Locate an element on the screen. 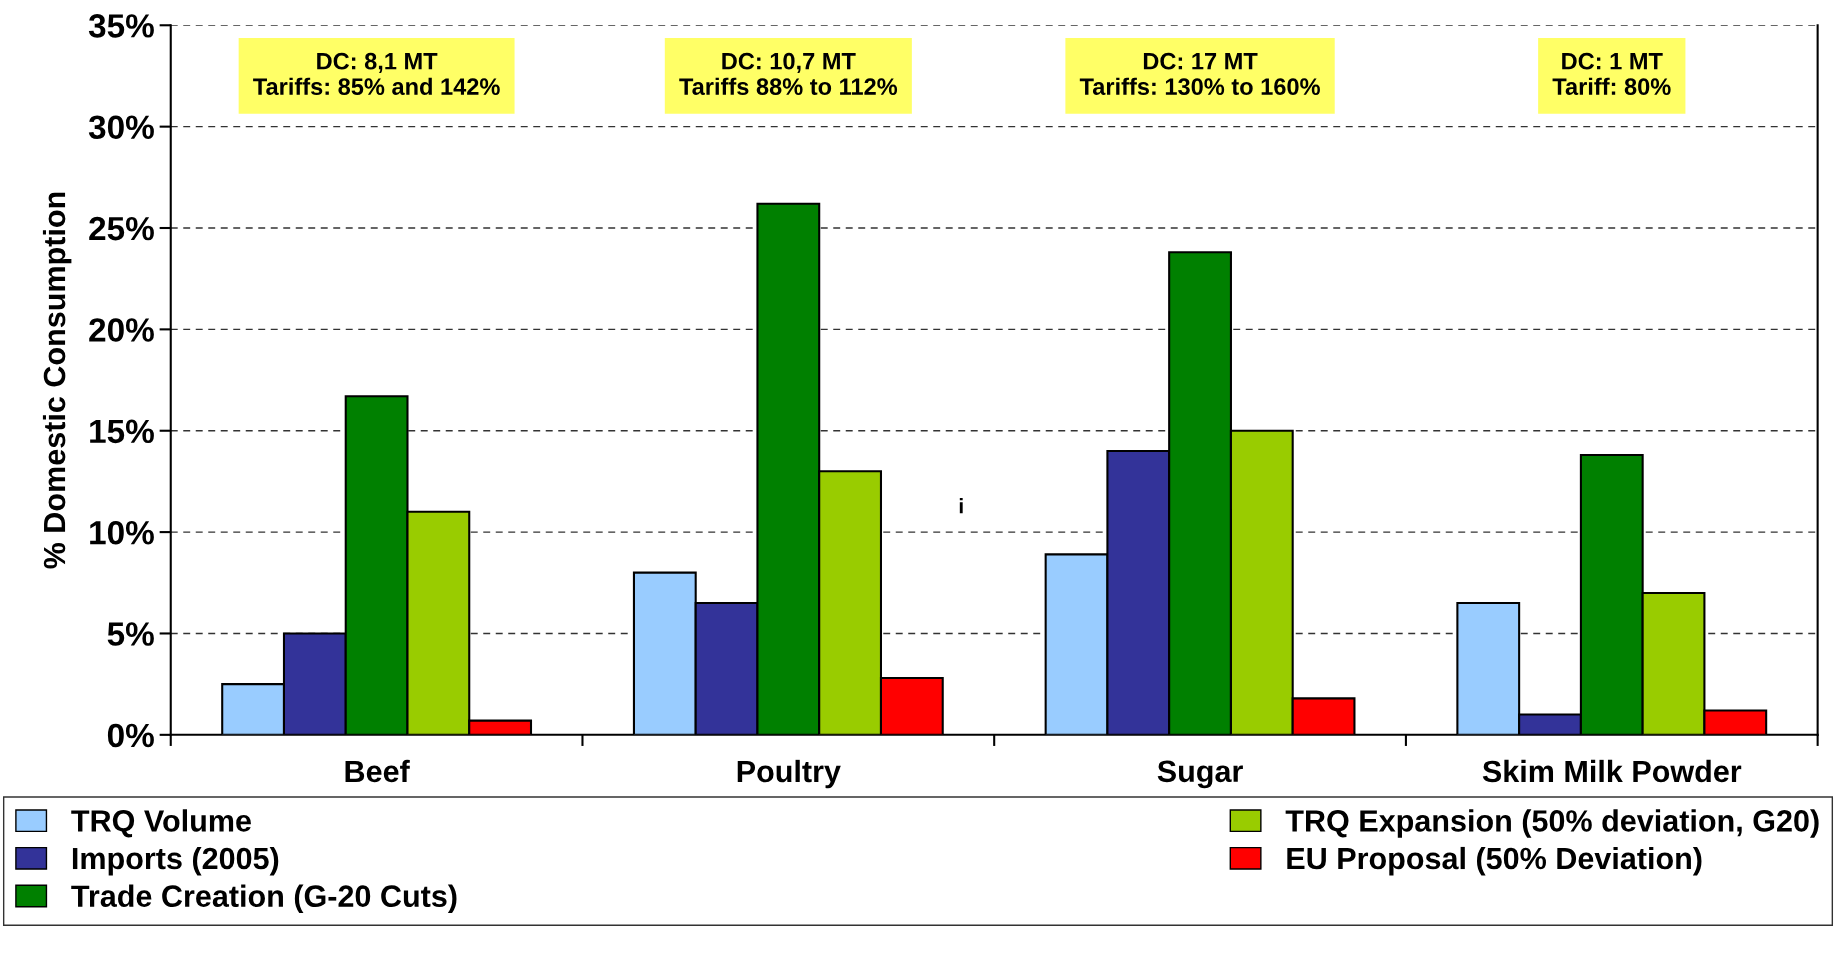 Image resolution: width=1836 pixels, height=972 pixels. y-tick-label: 30% is located at coordinates (121, 127).